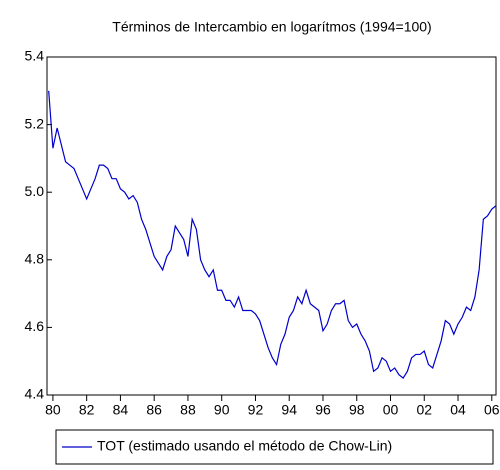 This screenshot has width=500, height=470. Describe the element at coordinates (53, 410) in the screenshot. I see `x-tick-label: 80` at that location.